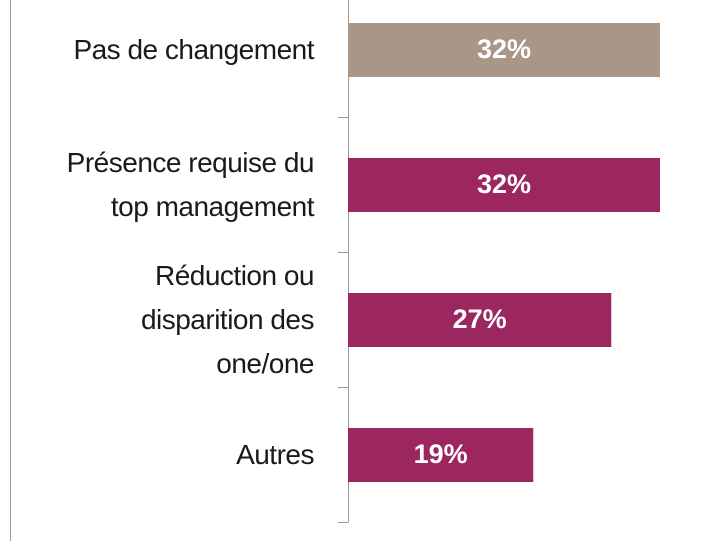 This screenshot has width=701, height=541. I want to click on category-label: Présence requise du top management, so click(190, 184).